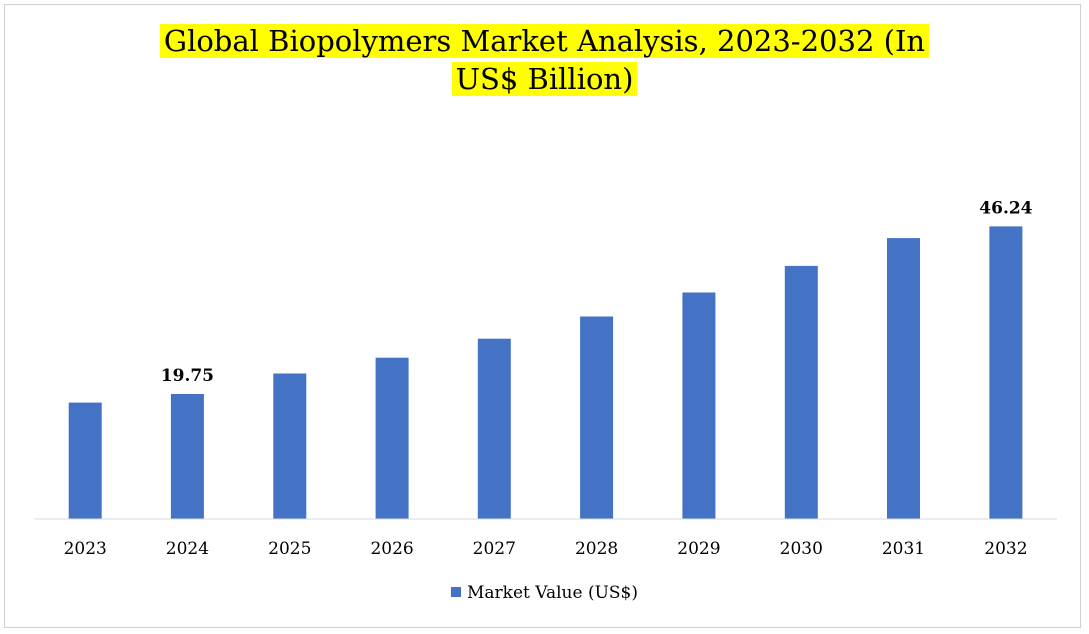 This screenshot has width=1089, height=634. I want to click on x-tick-label-2026: 2026, so click(391, 549).